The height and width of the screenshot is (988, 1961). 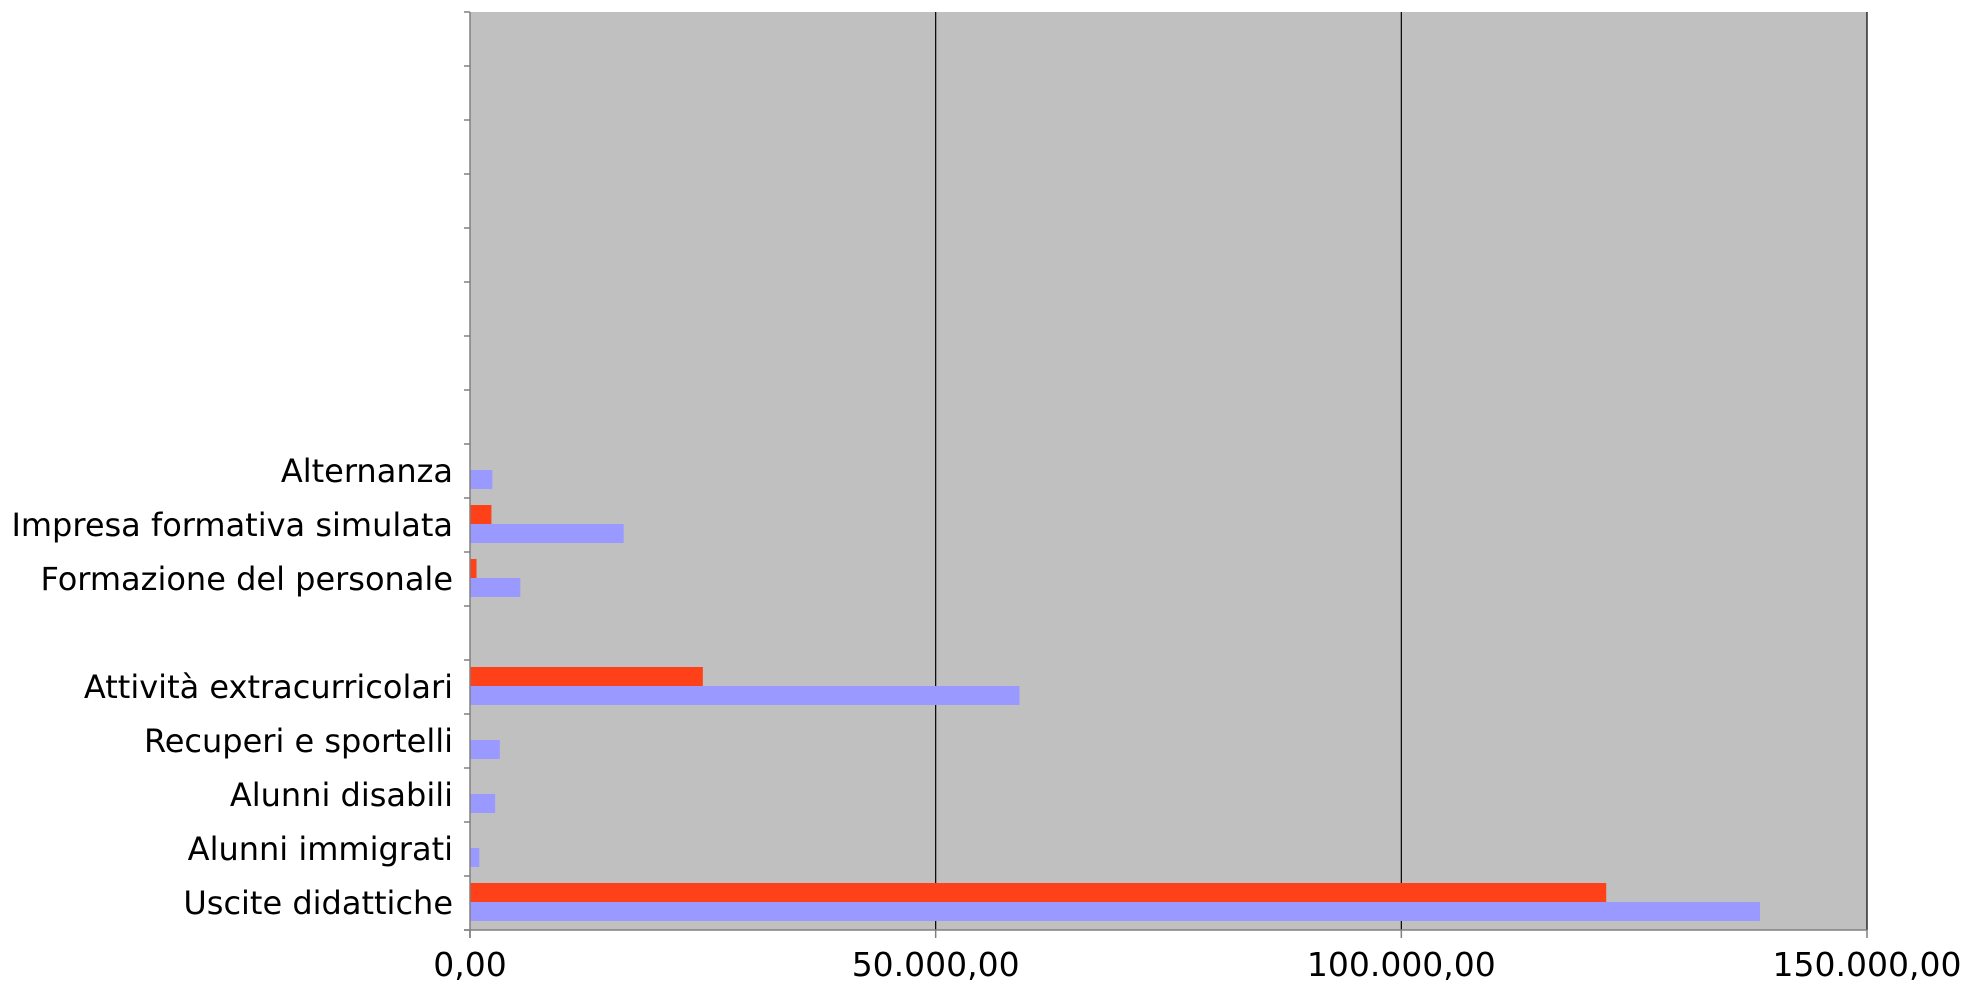 What do you see at coordinates (936, 964) in the screenshot?
I see `x-tick-label: 50.000,00` at bounding box center [936, 964].